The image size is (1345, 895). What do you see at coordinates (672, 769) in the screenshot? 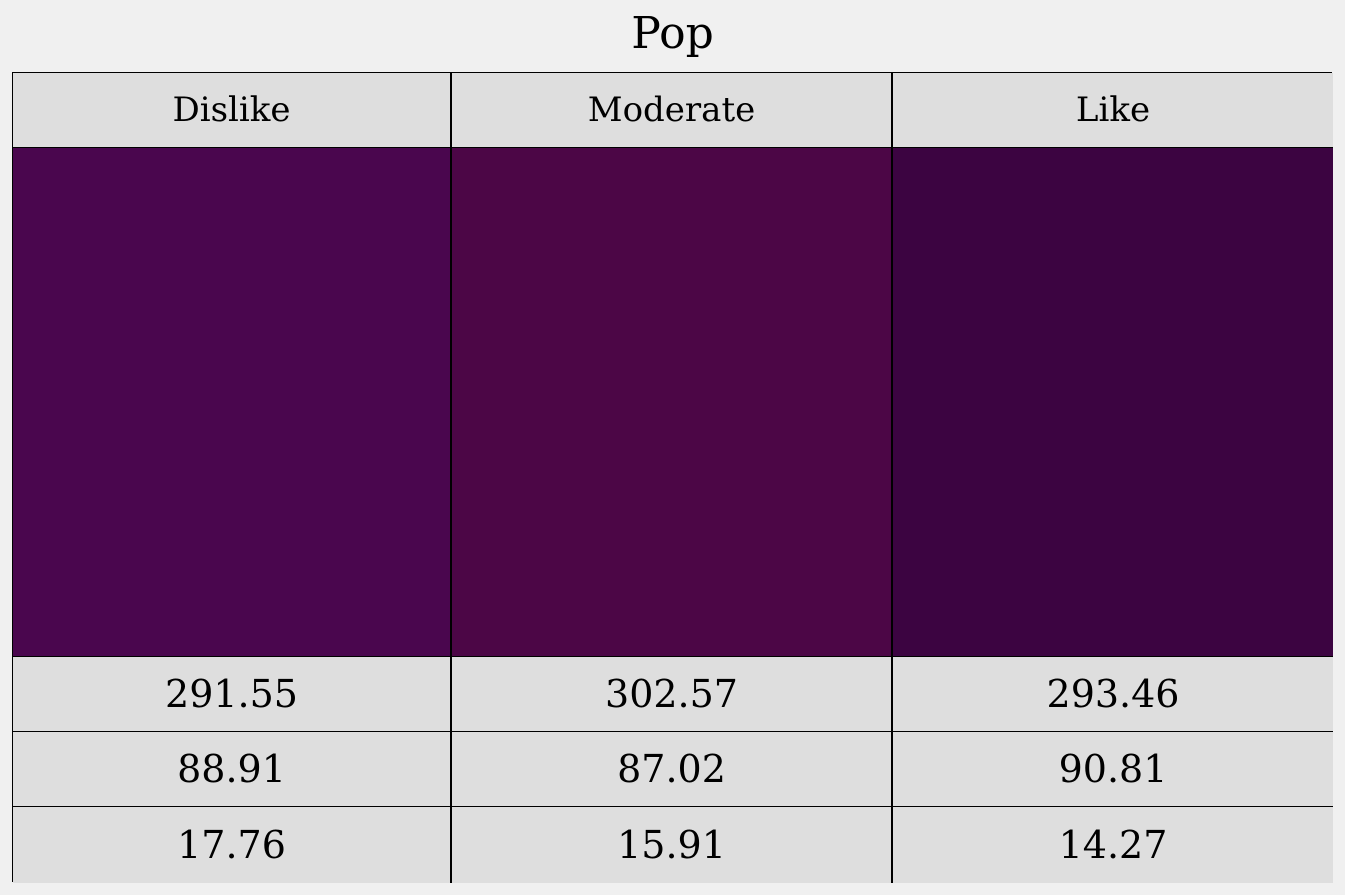
I see `value-cell: 87.02` at bounding box center [672, 769].